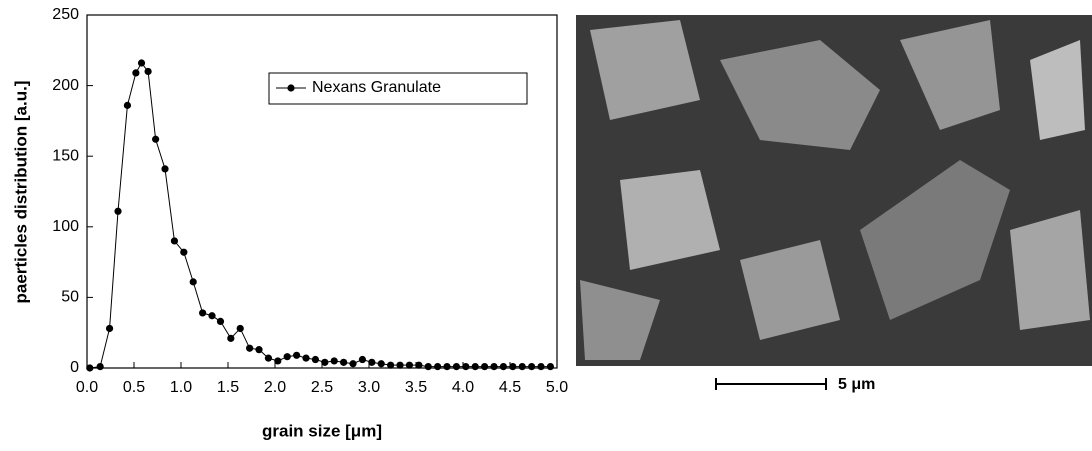 This screenshot has width=1092, height=451. Describe the element at coordinates (74, 367) in the screenshot. I see `y-tick-label: 0` at that location.